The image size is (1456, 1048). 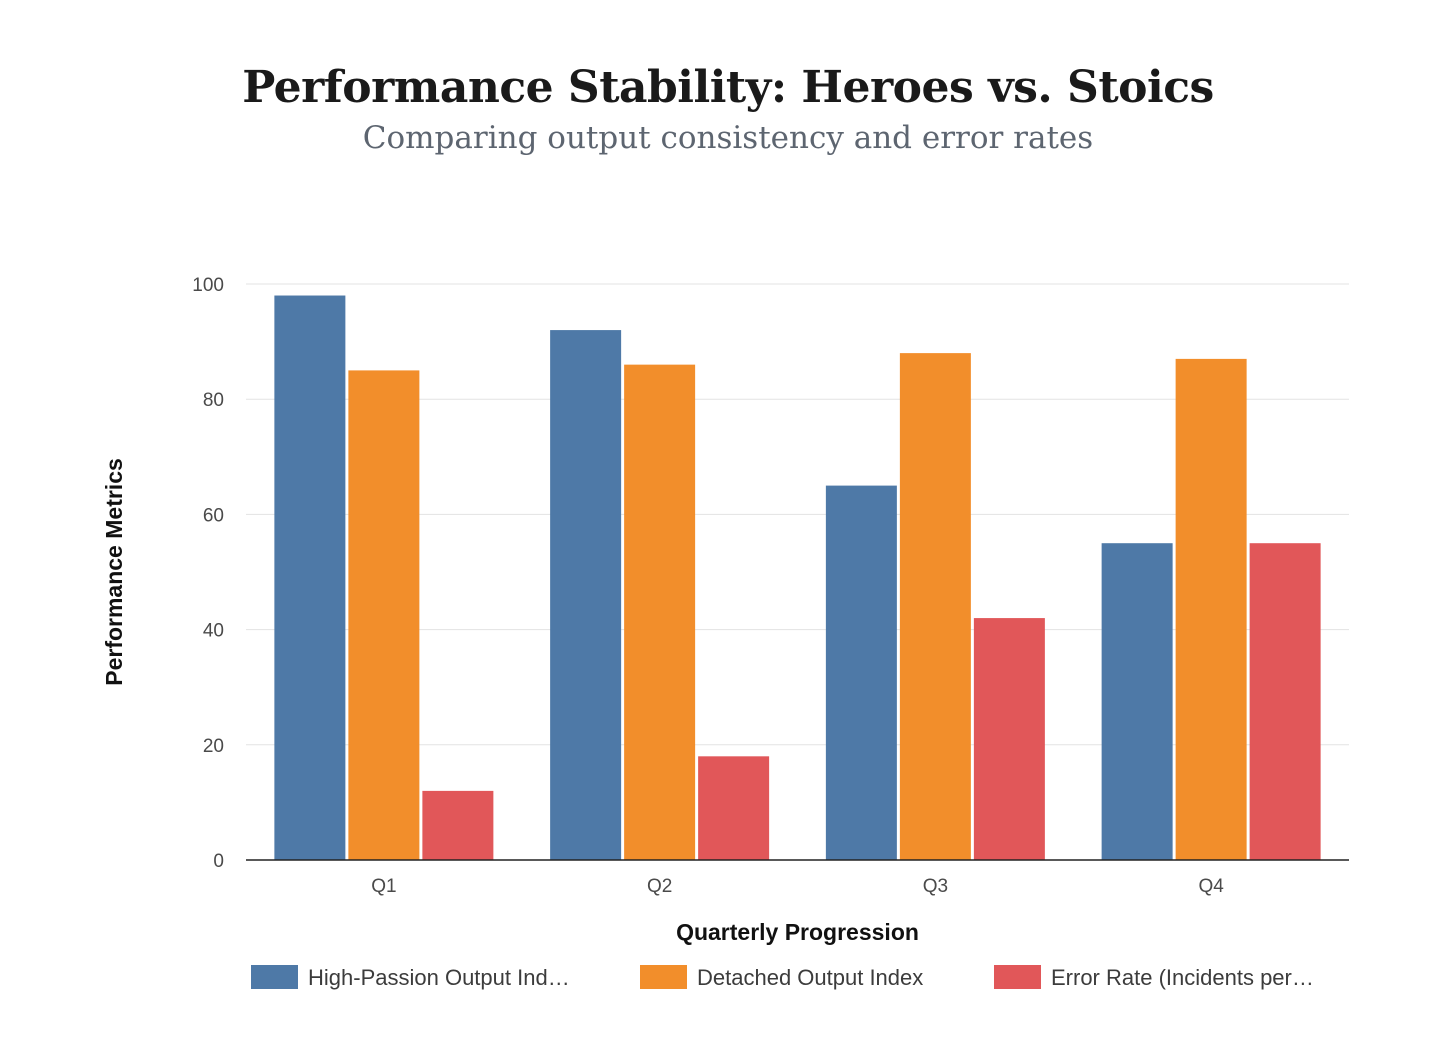 What do you see at coordinates (213, 631) in the screenshot?
I see `y-tick-label: 40` at bounding box center [213, 631].